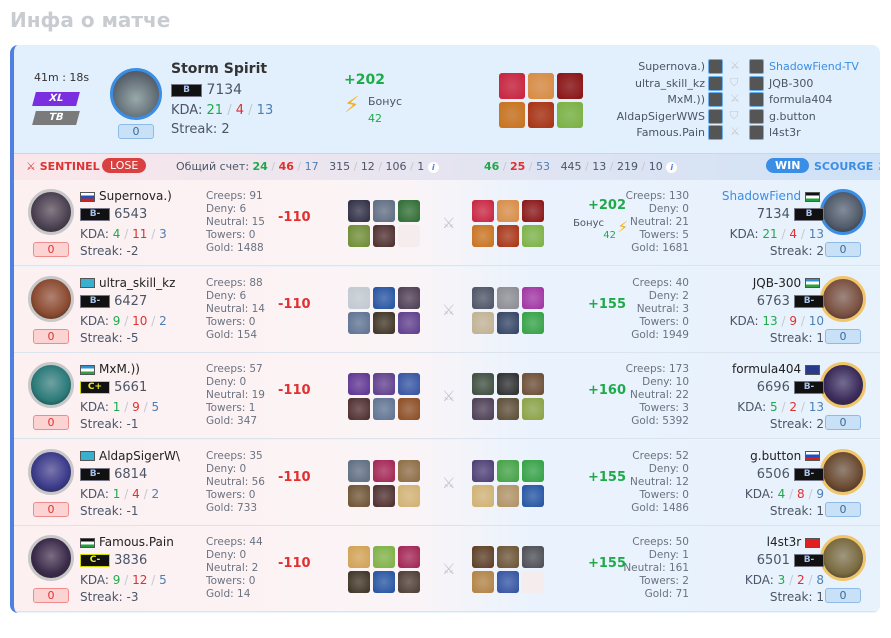 This screenshot has height=638, width=891. Describe the element at coordinates (788, 165) in the screenshot. I see `win-badge: WIN` at that location.